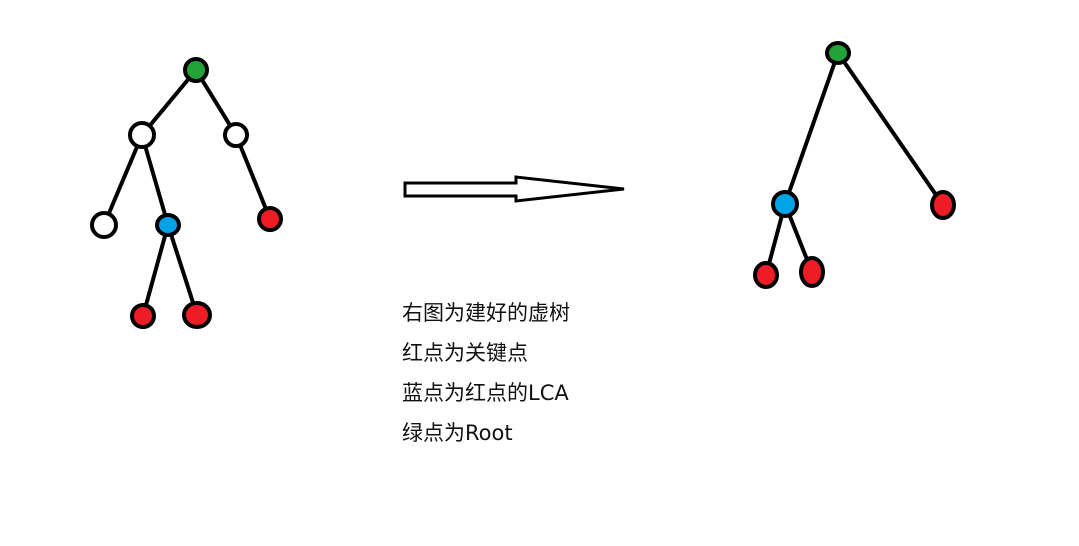 The width and height of the screenshot is (1079, 546). Describe the element at coordinates (465, 353) in the screenshot. I see `legend-line-key-nodes: 红点为关键点` at that location.